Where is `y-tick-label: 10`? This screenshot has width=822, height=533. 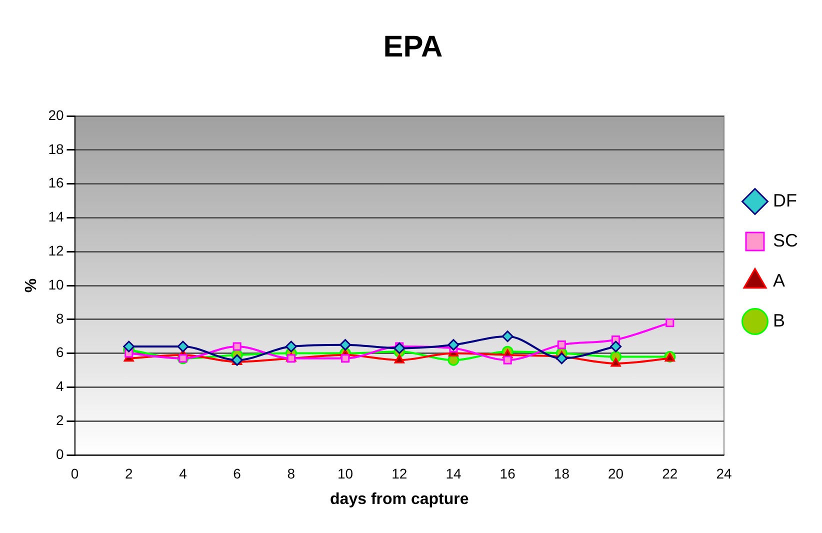
y-tick-label: 10 is located at coordinates (56, 284).